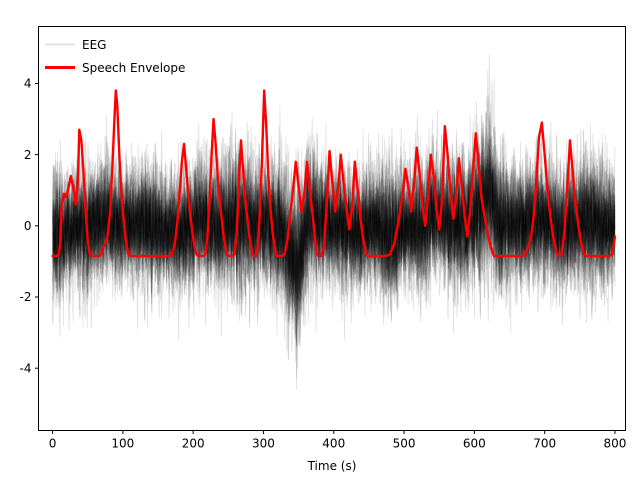 Image resolution: width=640 pixels, height=480 pixels. I want to click on x-axis-label: Time (s), so click(332, 466).